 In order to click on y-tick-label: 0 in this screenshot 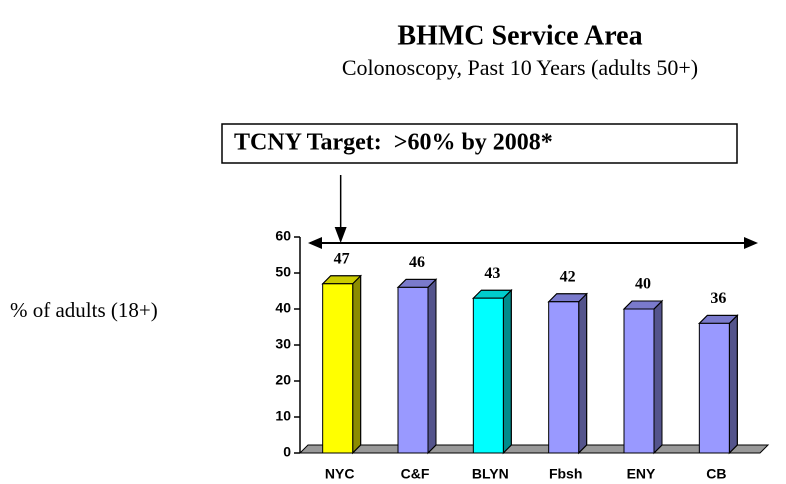, I will do `click(287, 452)`.